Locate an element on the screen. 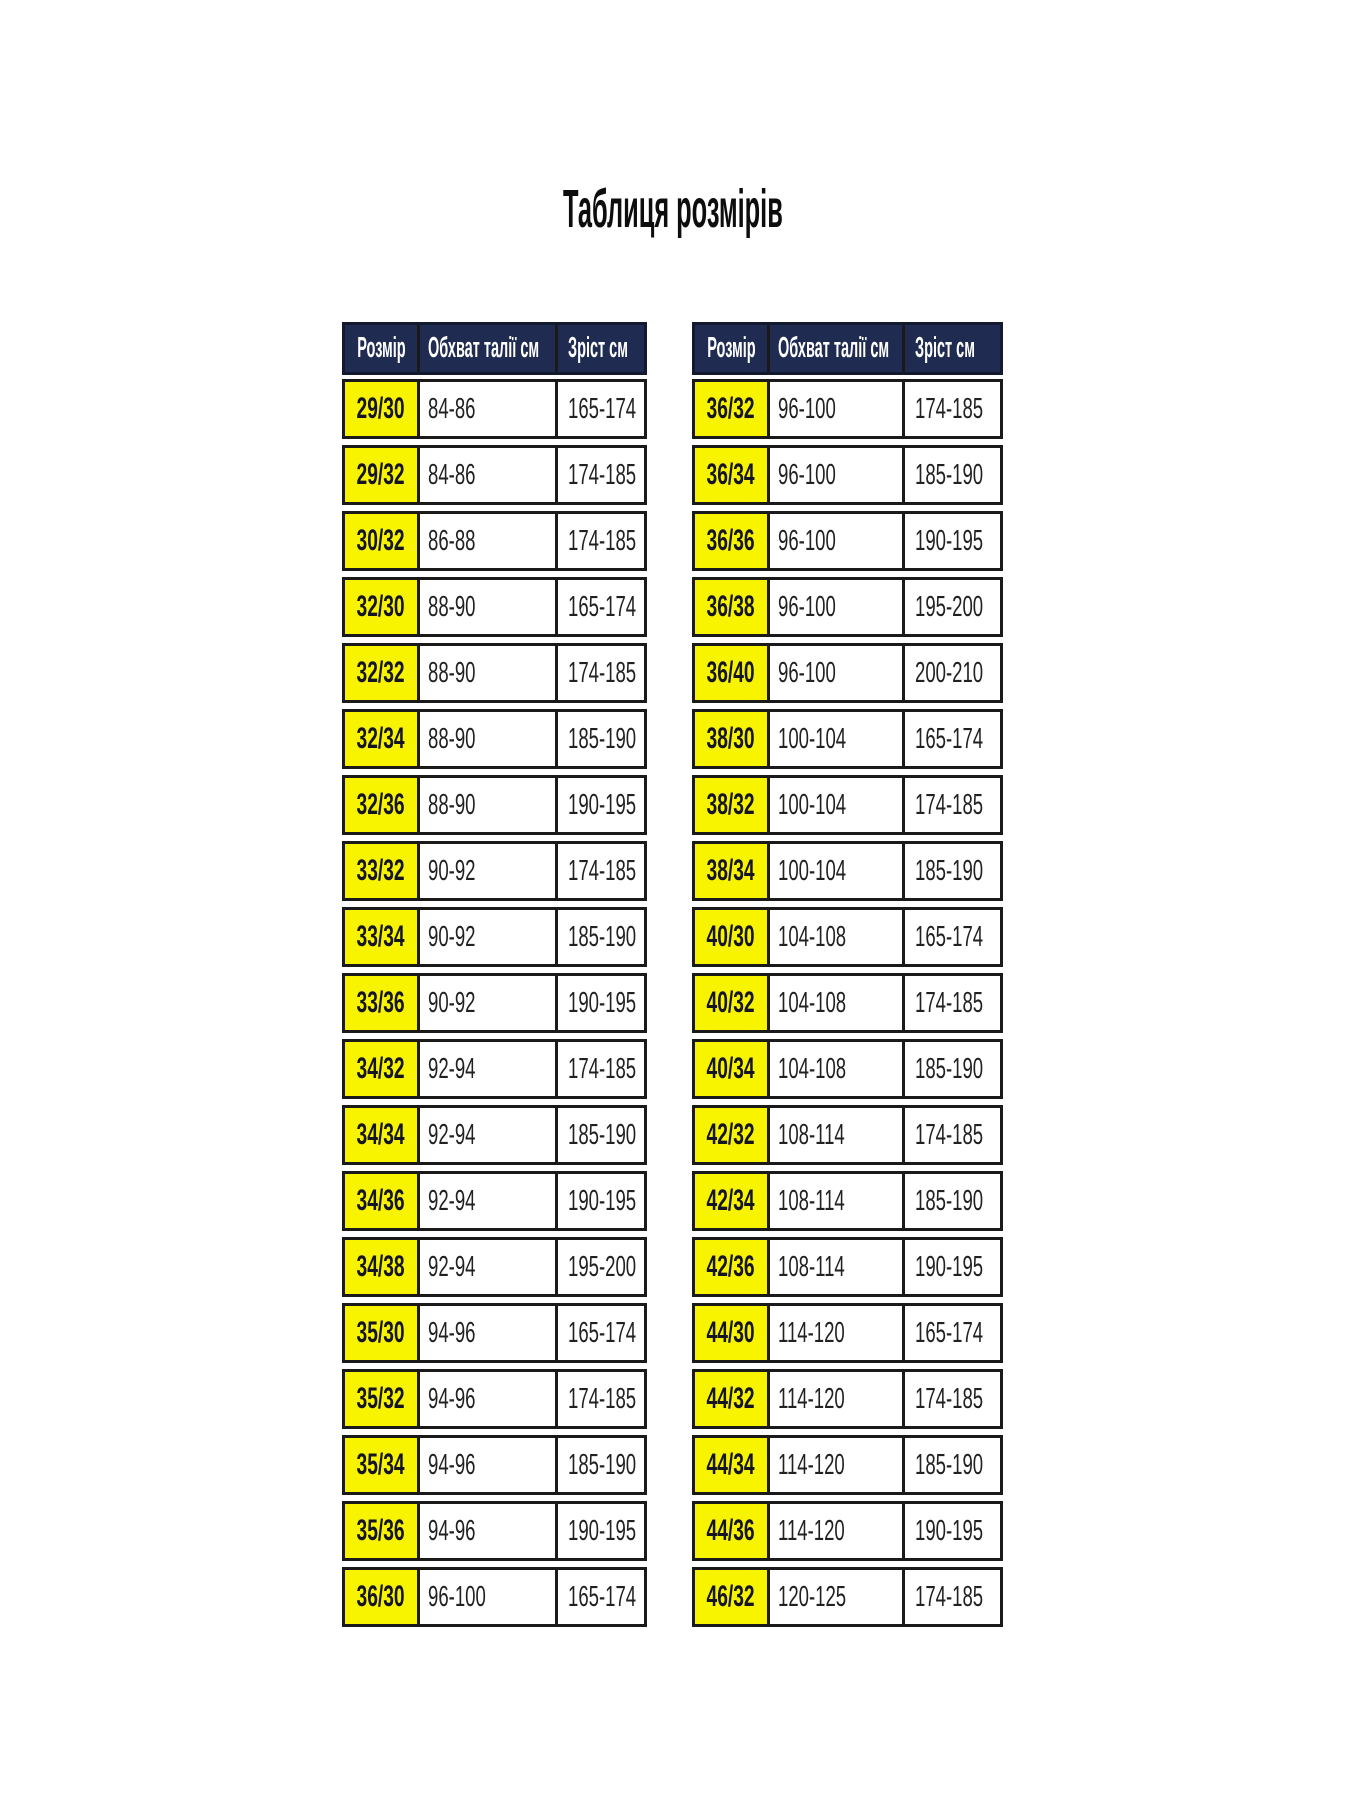  cell-text: 185-190 is located at coordinates (602, 1134).